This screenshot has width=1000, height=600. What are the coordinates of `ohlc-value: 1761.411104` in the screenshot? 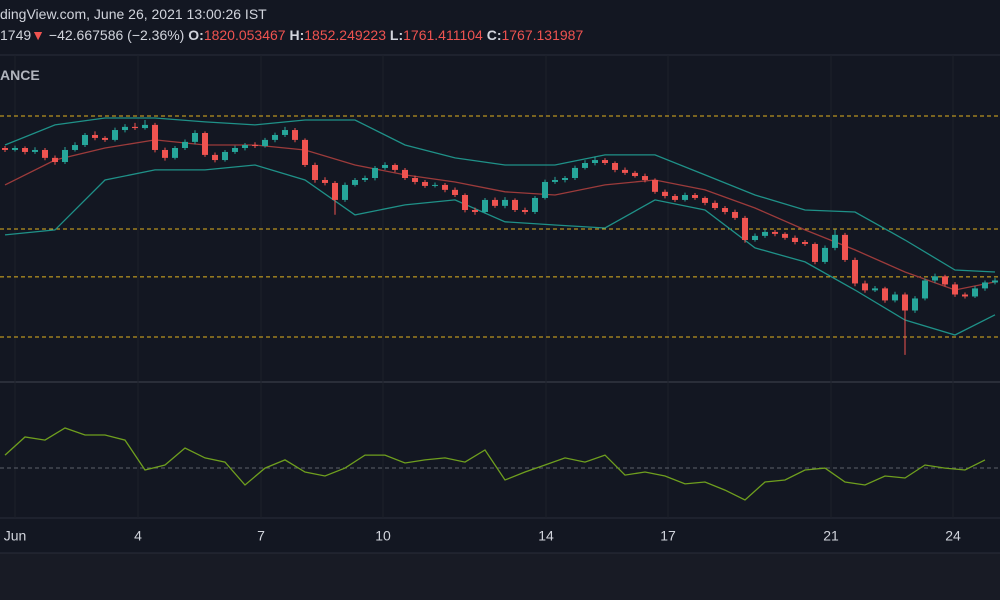 It's located at (443, 35).